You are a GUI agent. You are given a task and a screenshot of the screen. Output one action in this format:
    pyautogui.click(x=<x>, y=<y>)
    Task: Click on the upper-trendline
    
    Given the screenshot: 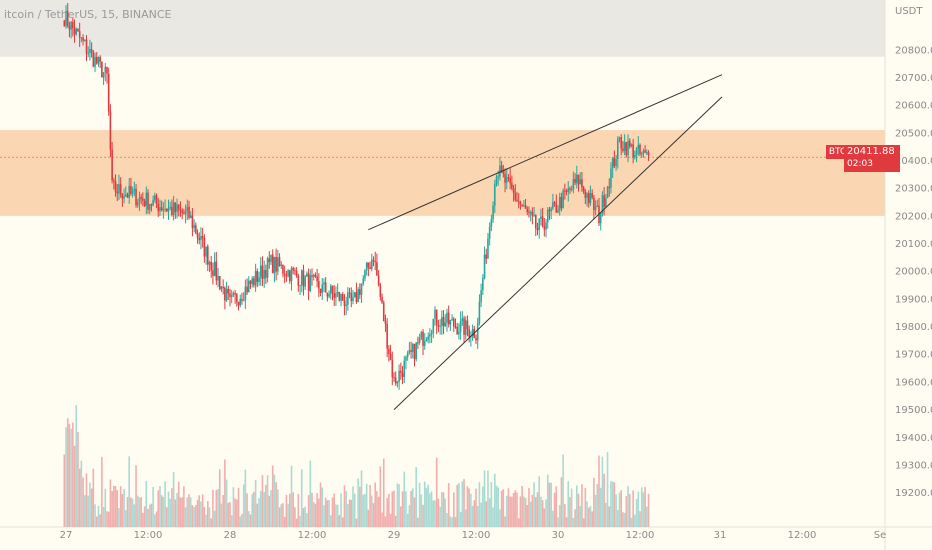 What is the action you would take?
    pyautogui.click(x=545, y=152)
    